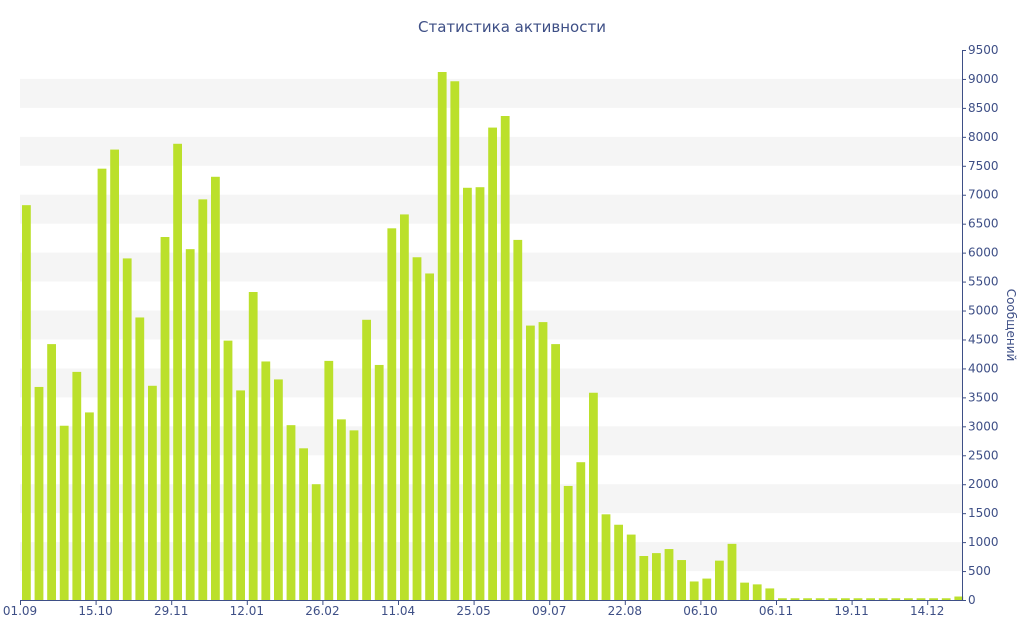  Describe the element at coordinates (983, 397) in the screenshot. I see `y-tick-label: 3500` at that location.